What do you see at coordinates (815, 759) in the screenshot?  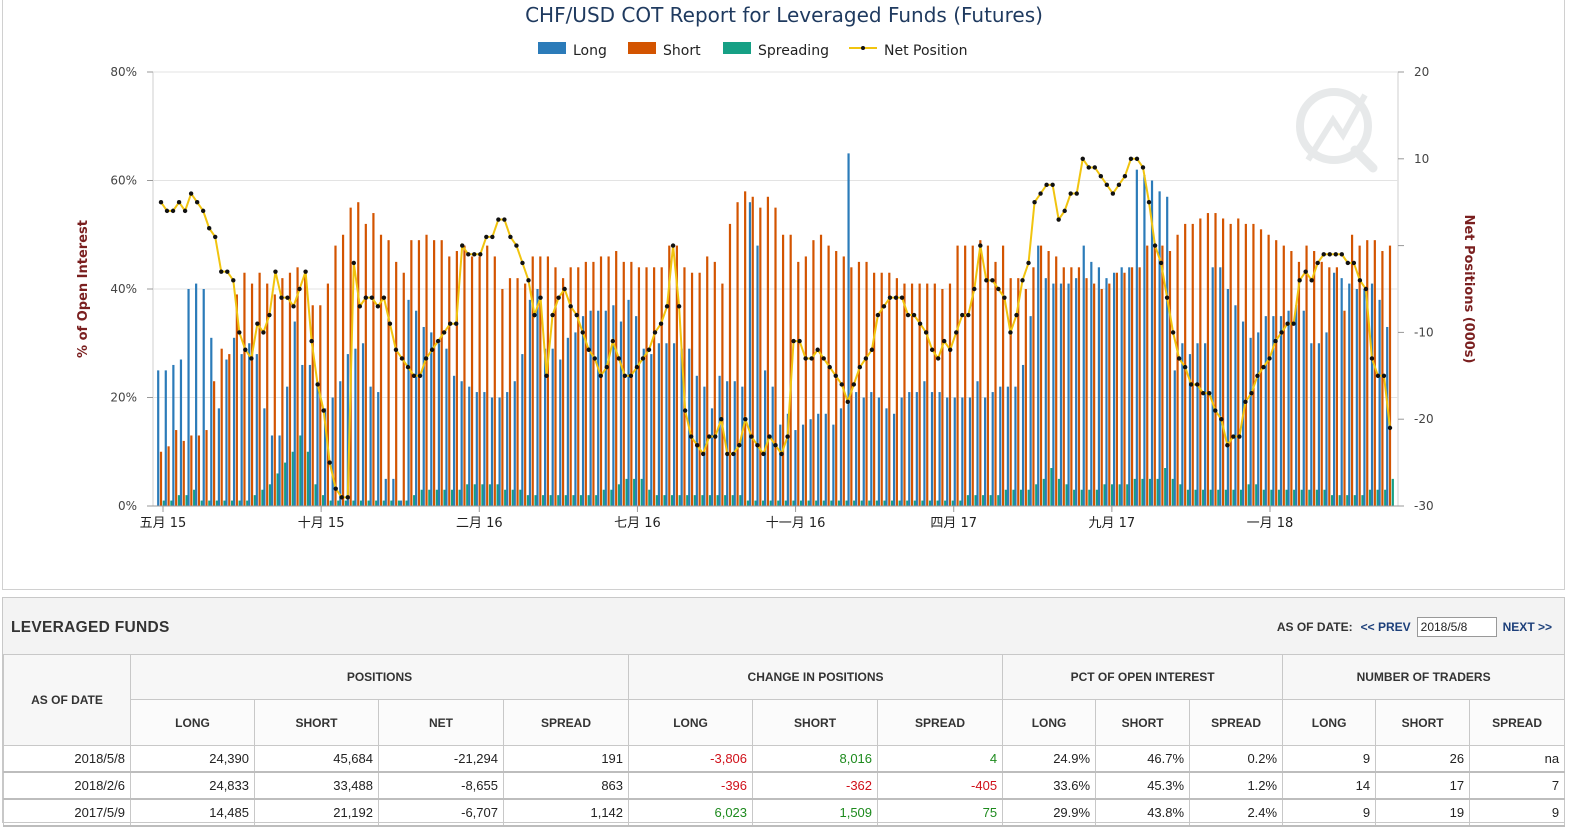 I see `cell-ch-short: 8,016` at bounding box center [815, 759].